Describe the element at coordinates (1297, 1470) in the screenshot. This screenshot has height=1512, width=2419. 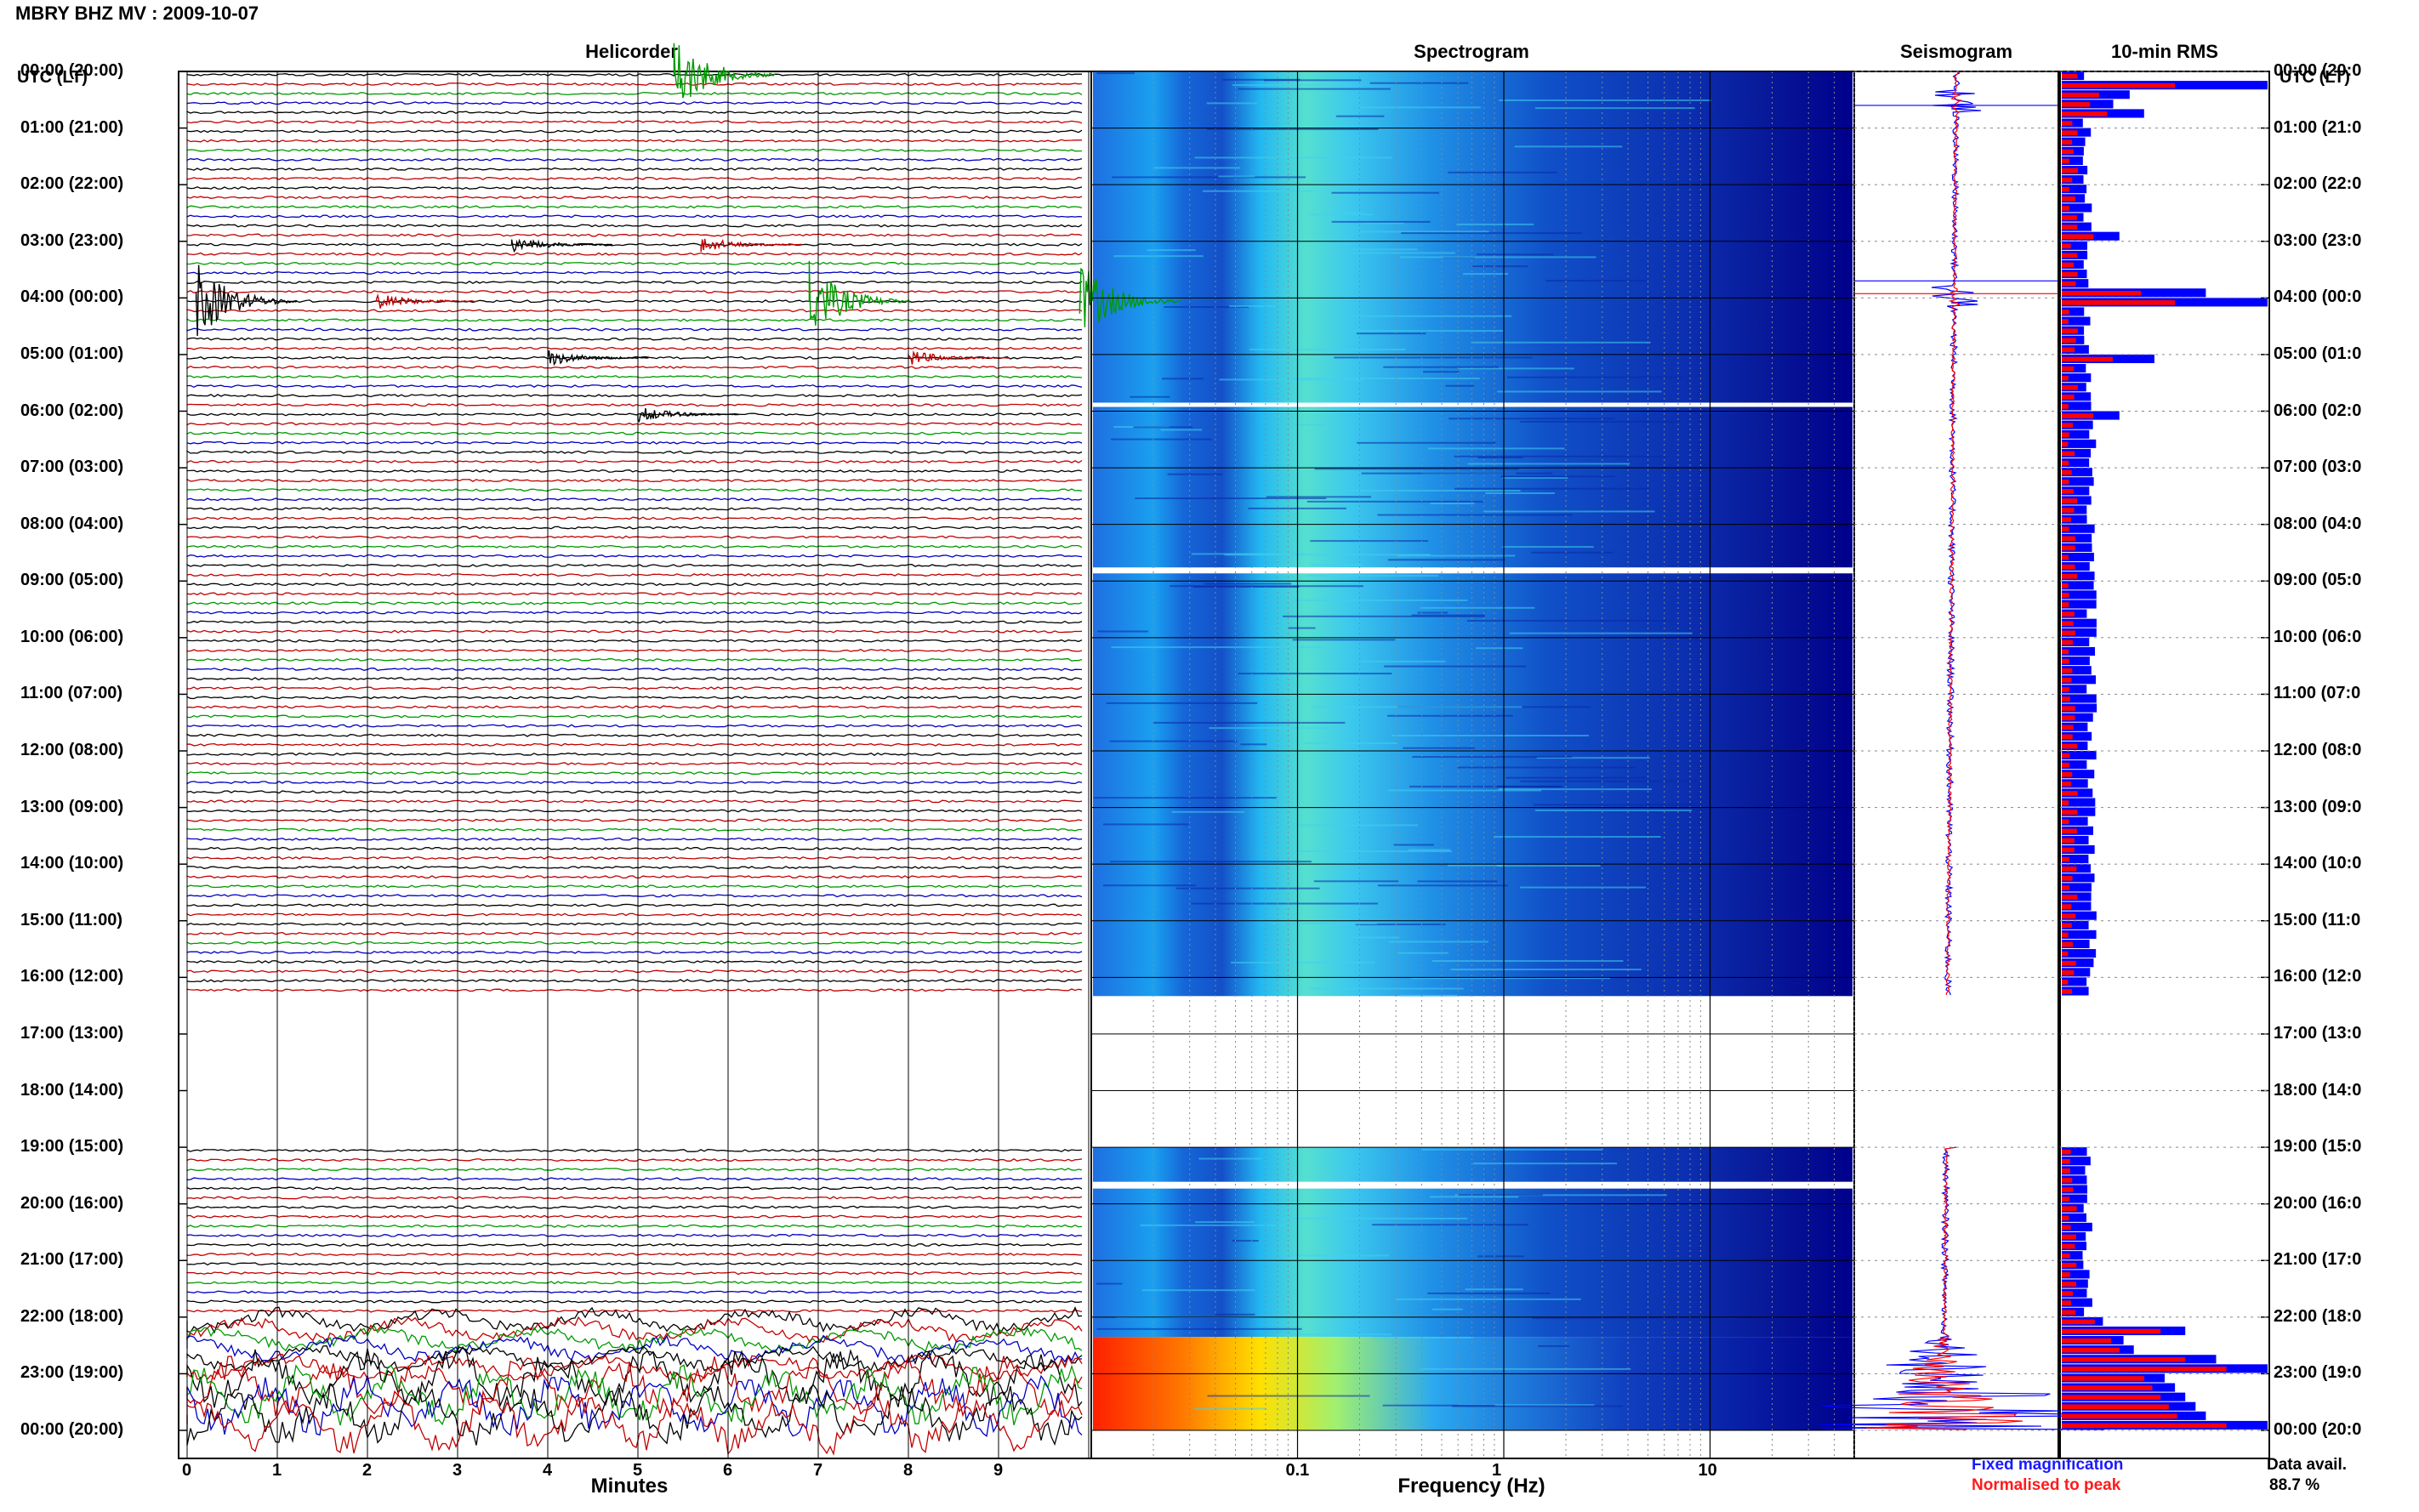
I see `frequency-tick-label: 0.1` at that location.